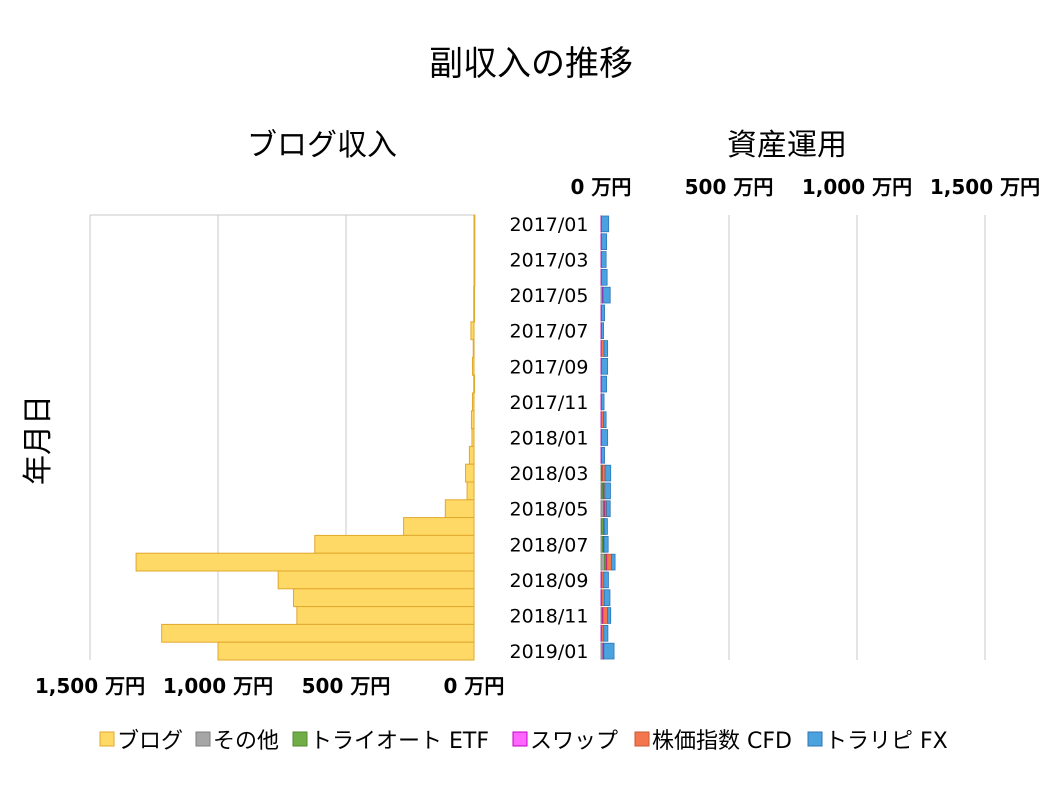 The width and height of the screenshot is (1058, 794). Describe the element at coordinates (549, 617) in the screenshot. I see `category-label: 2018/11` at that location.